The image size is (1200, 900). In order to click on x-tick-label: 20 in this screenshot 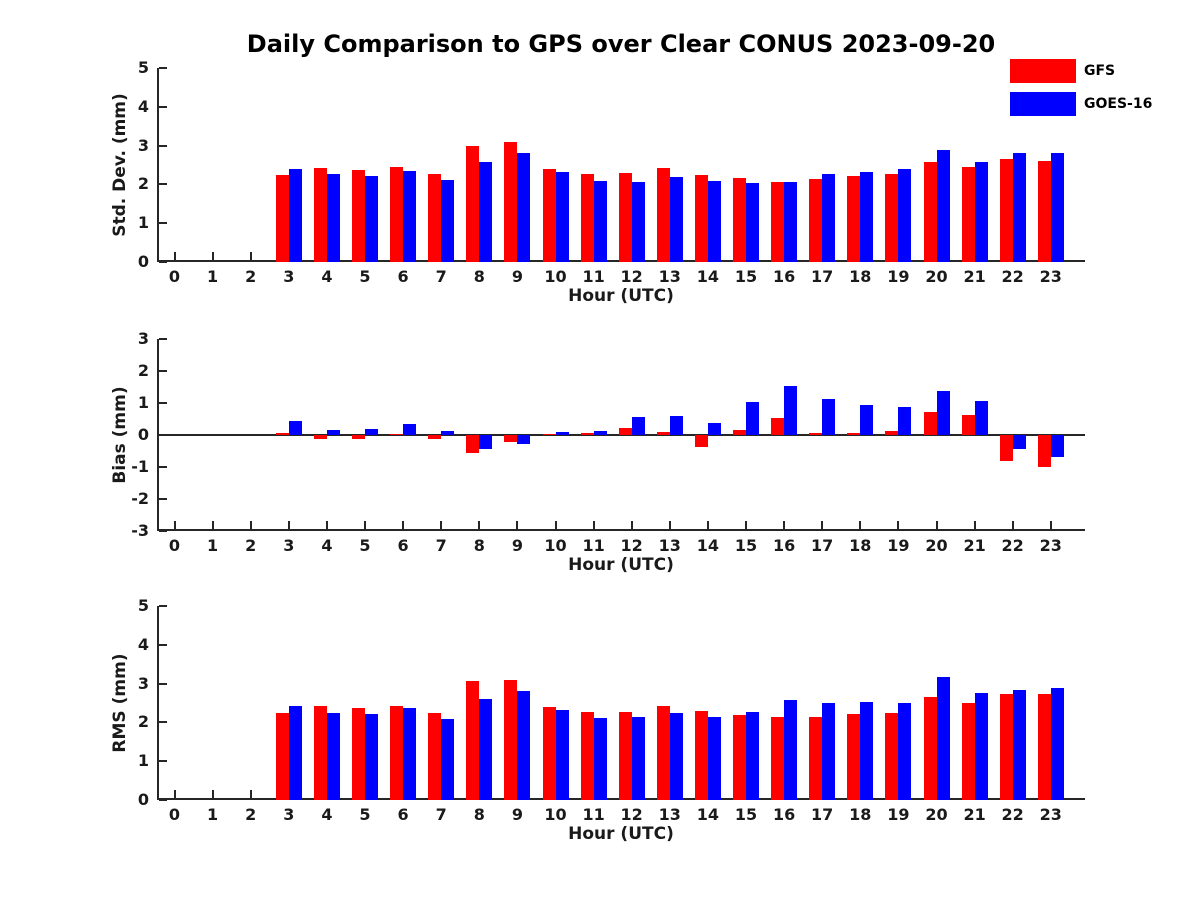, I will do `click(936, 276)`.